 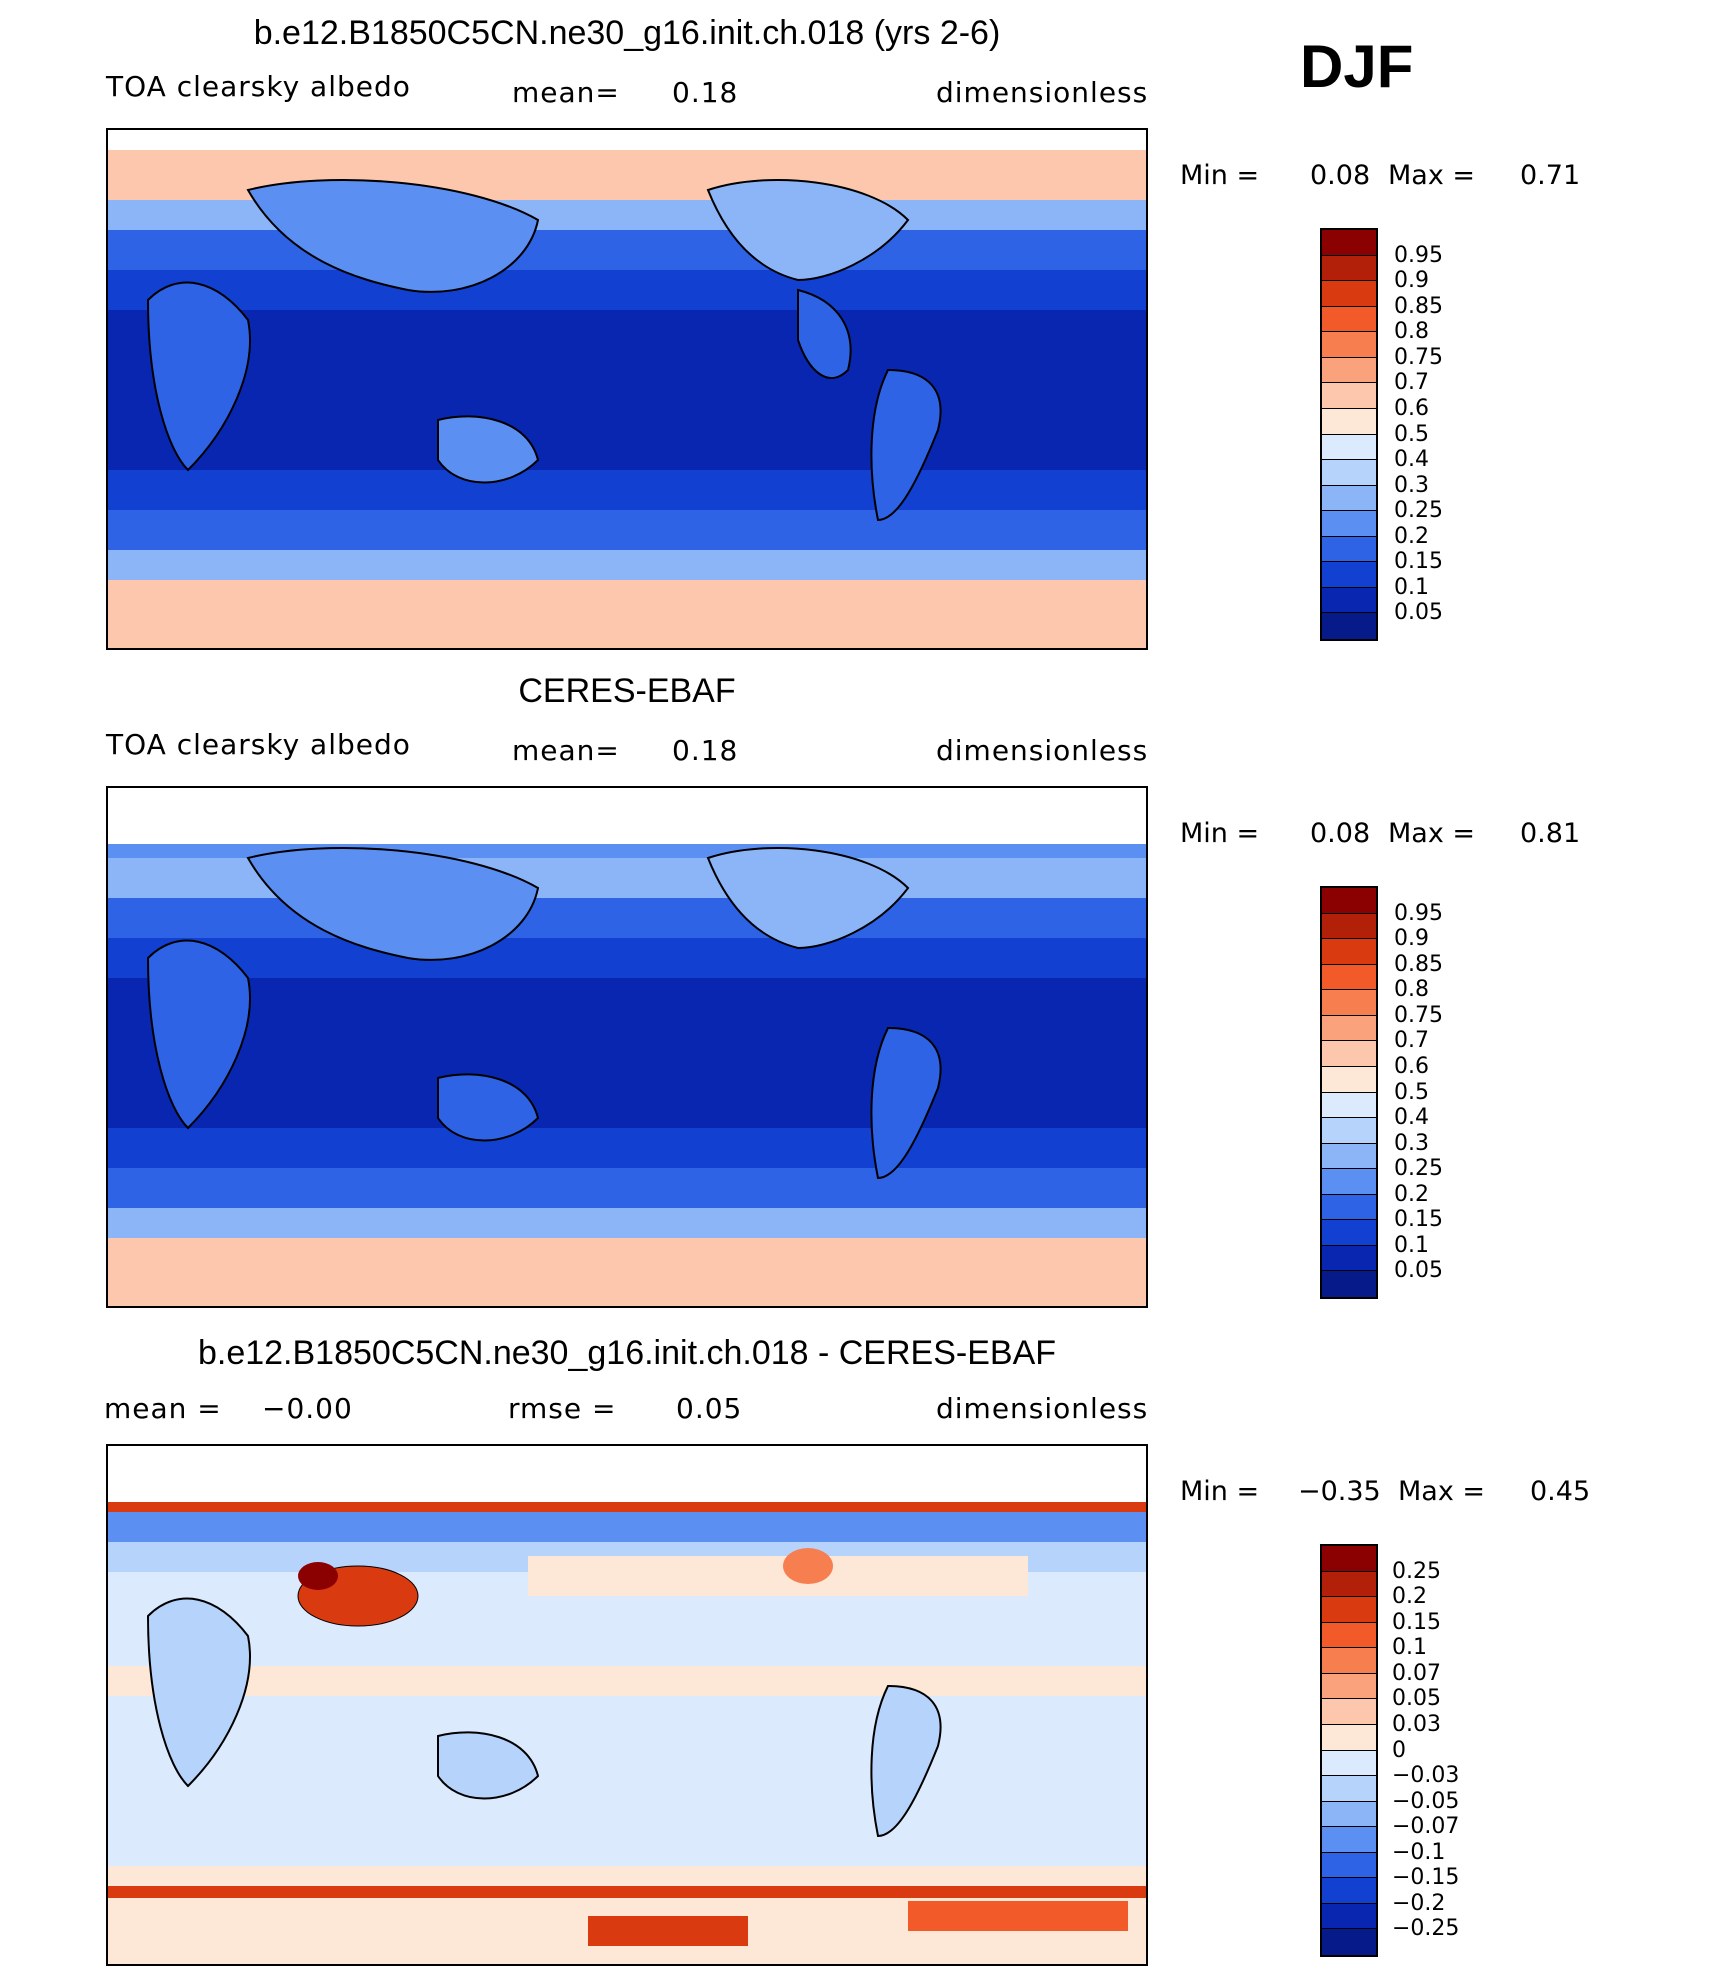 I want to click on panel1-max-label: Max =, so click(x=1432, y=175).